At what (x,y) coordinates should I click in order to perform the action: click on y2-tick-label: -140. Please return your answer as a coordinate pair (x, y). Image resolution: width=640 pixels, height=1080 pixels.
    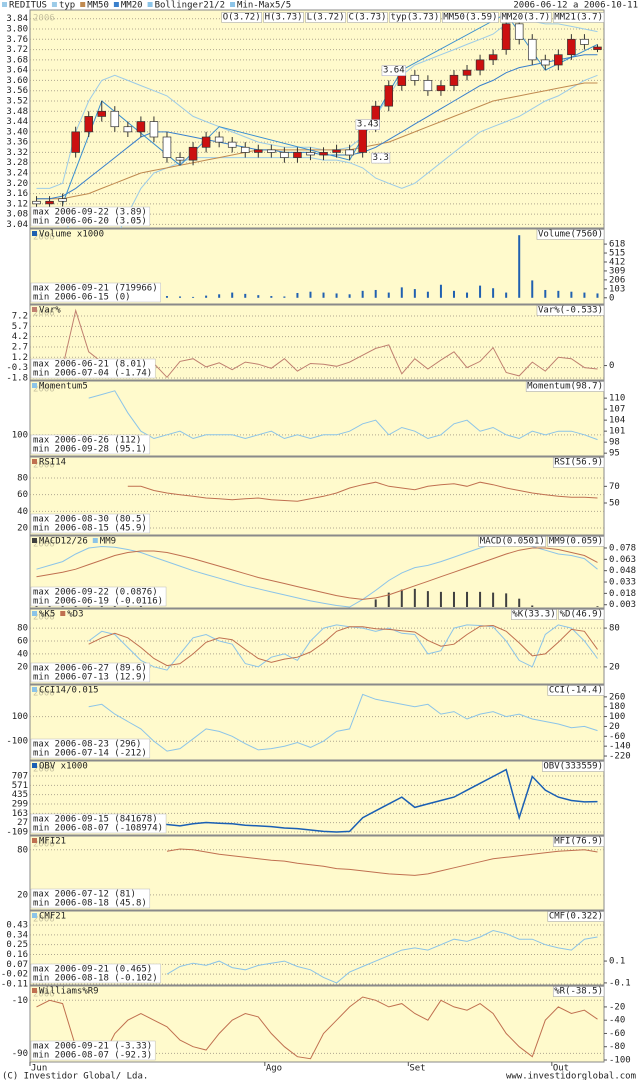
    Looking at the image, I should click on (620, 747).